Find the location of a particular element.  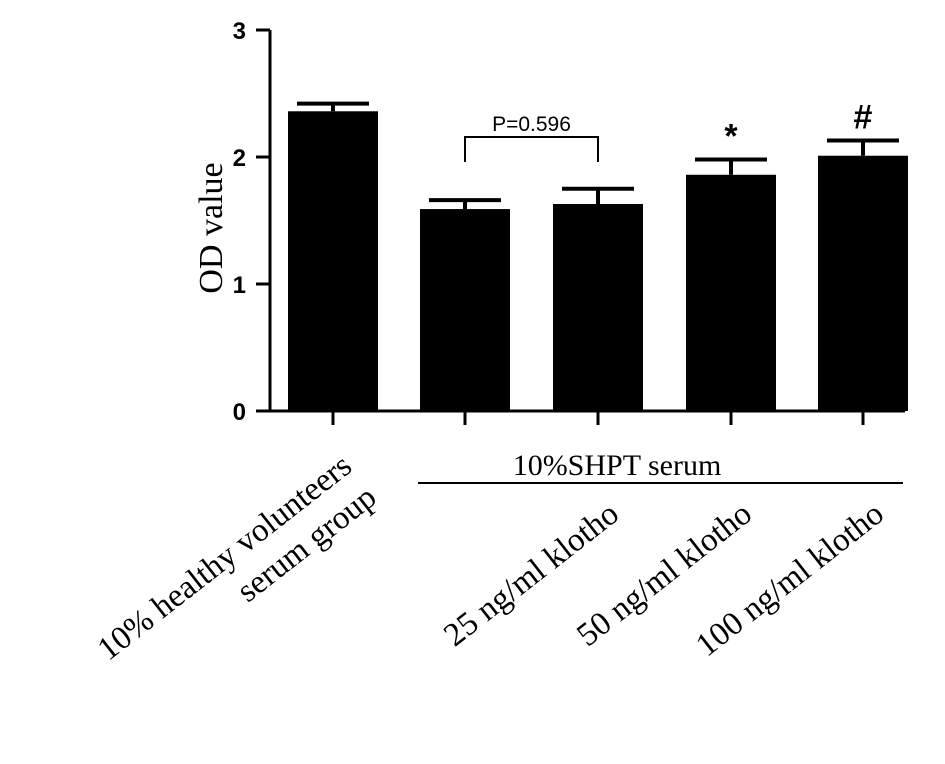

y-tick-label: 3 is located at coordinates (239, 31).